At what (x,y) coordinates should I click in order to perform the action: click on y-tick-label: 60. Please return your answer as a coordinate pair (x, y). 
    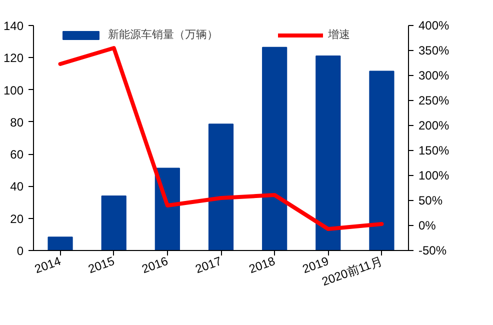
    Looking at the image, I should click on (17, 155).